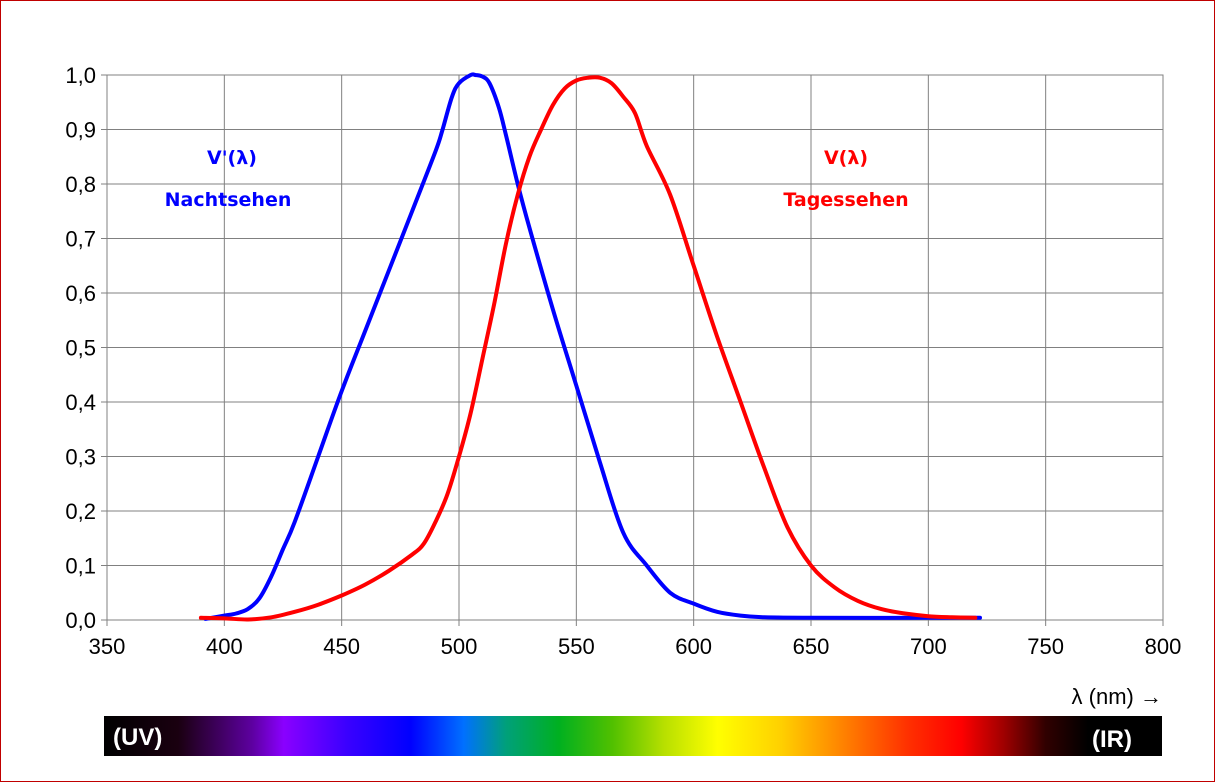 This screenshot has height=782, width=1215. Describe the element at coordinates (693, 646) in the screenshot. I see `x-tick-label: 600` at that location.